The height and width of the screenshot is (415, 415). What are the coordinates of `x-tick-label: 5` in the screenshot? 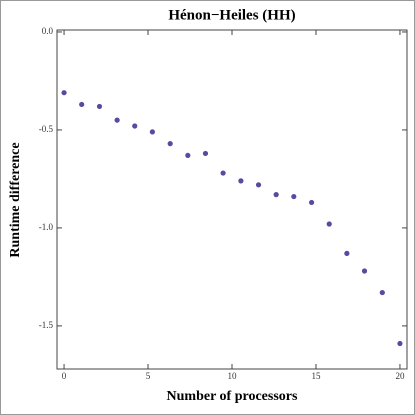 It's located at (148, 376).